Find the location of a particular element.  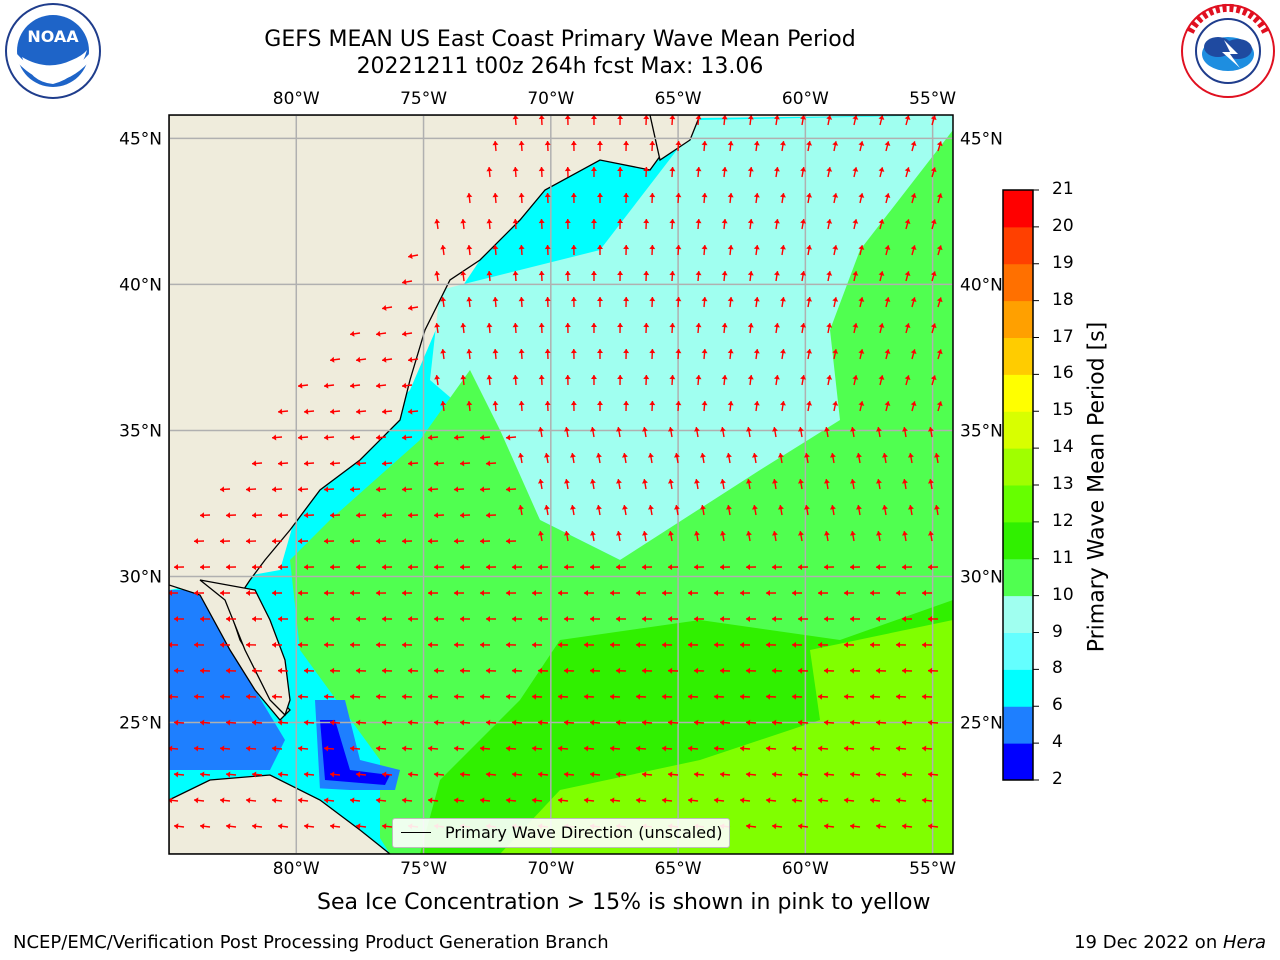

lon-label-bottom: 55°W is located at coordinates (932, 869).